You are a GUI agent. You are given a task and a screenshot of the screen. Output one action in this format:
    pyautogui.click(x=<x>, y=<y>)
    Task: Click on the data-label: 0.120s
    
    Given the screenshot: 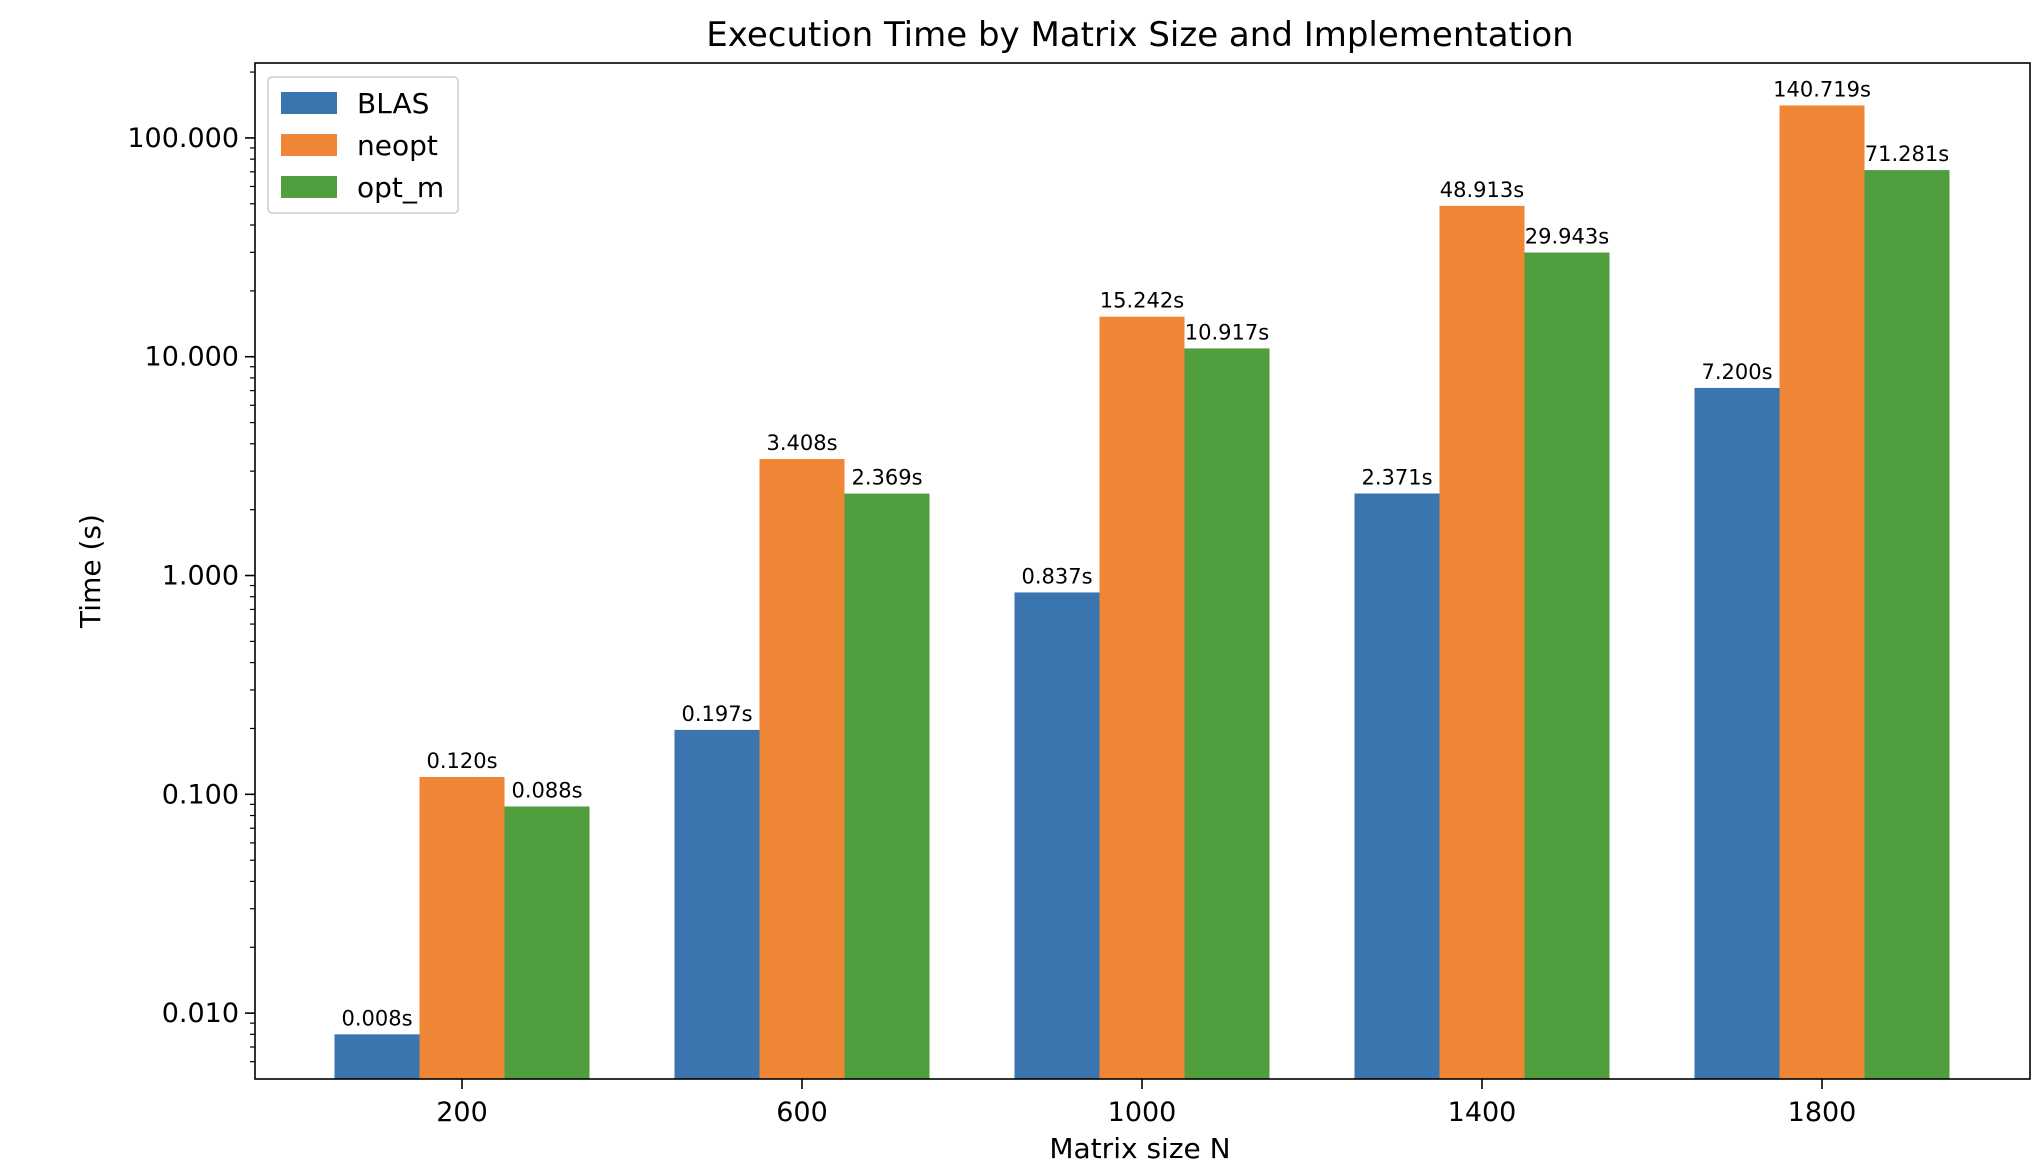 What is the action you would take?
    pyautogui.click(x=461, y=761)
    